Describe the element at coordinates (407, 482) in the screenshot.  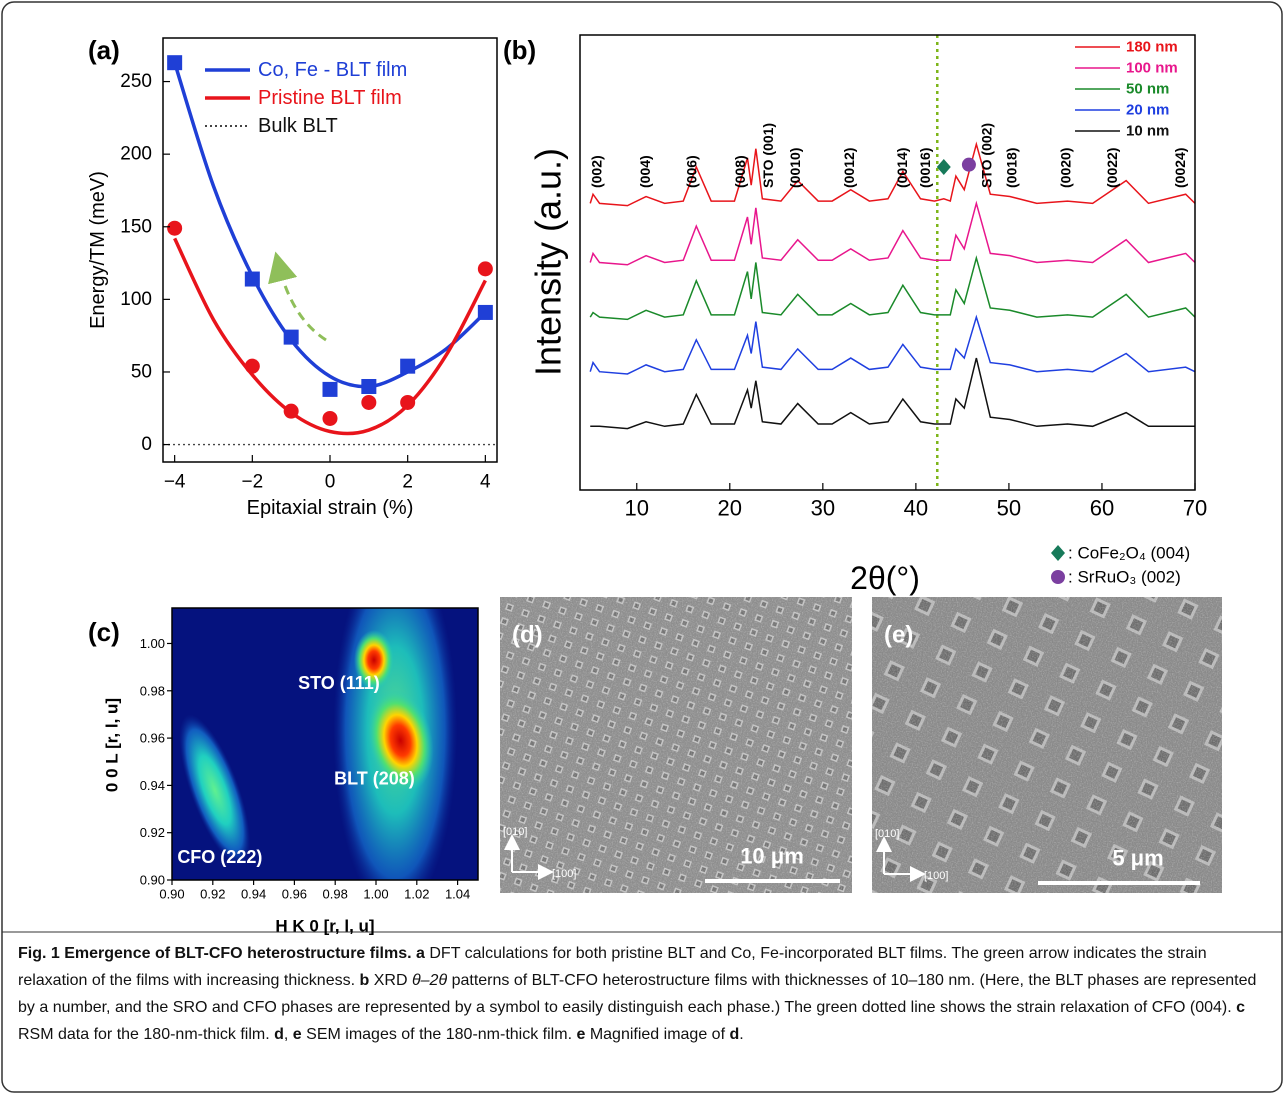
I see `x-tick-label: 2` at that location.